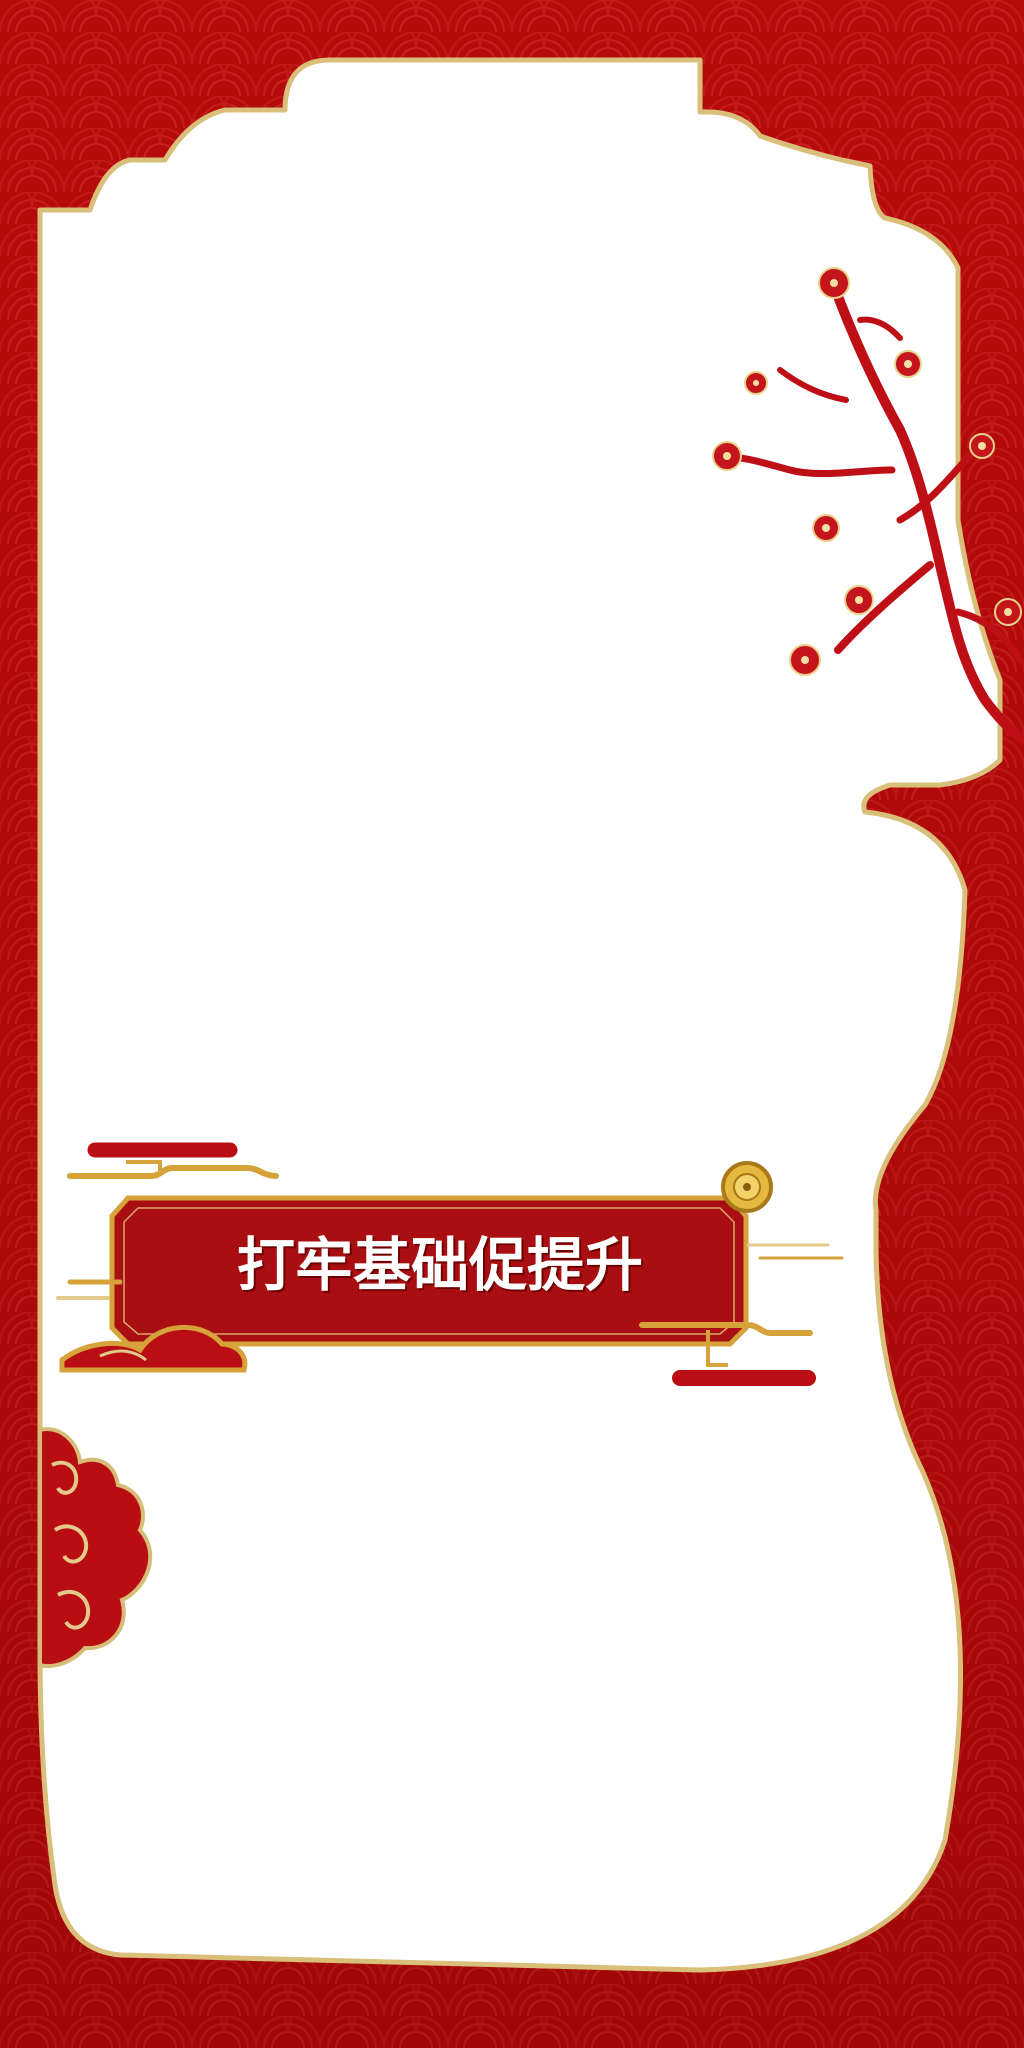  I want to click on auspicious-cloud-icon, so click(95, 1547).